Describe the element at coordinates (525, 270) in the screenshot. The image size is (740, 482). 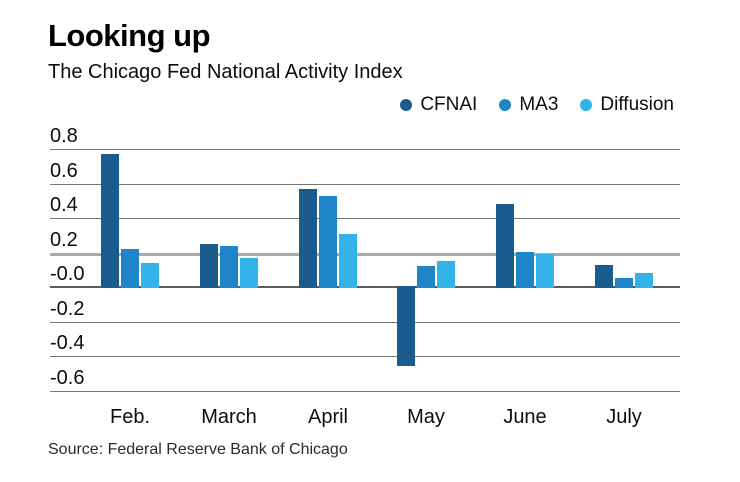
I see `bar-ma3-june` at that location.